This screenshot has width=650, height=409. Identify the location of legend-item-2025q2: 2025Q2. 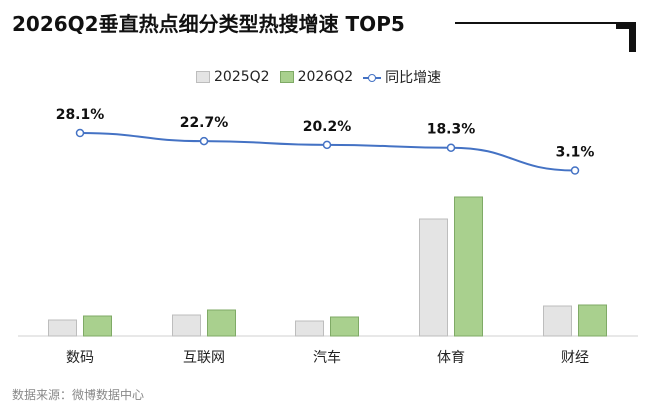
(233, 77).